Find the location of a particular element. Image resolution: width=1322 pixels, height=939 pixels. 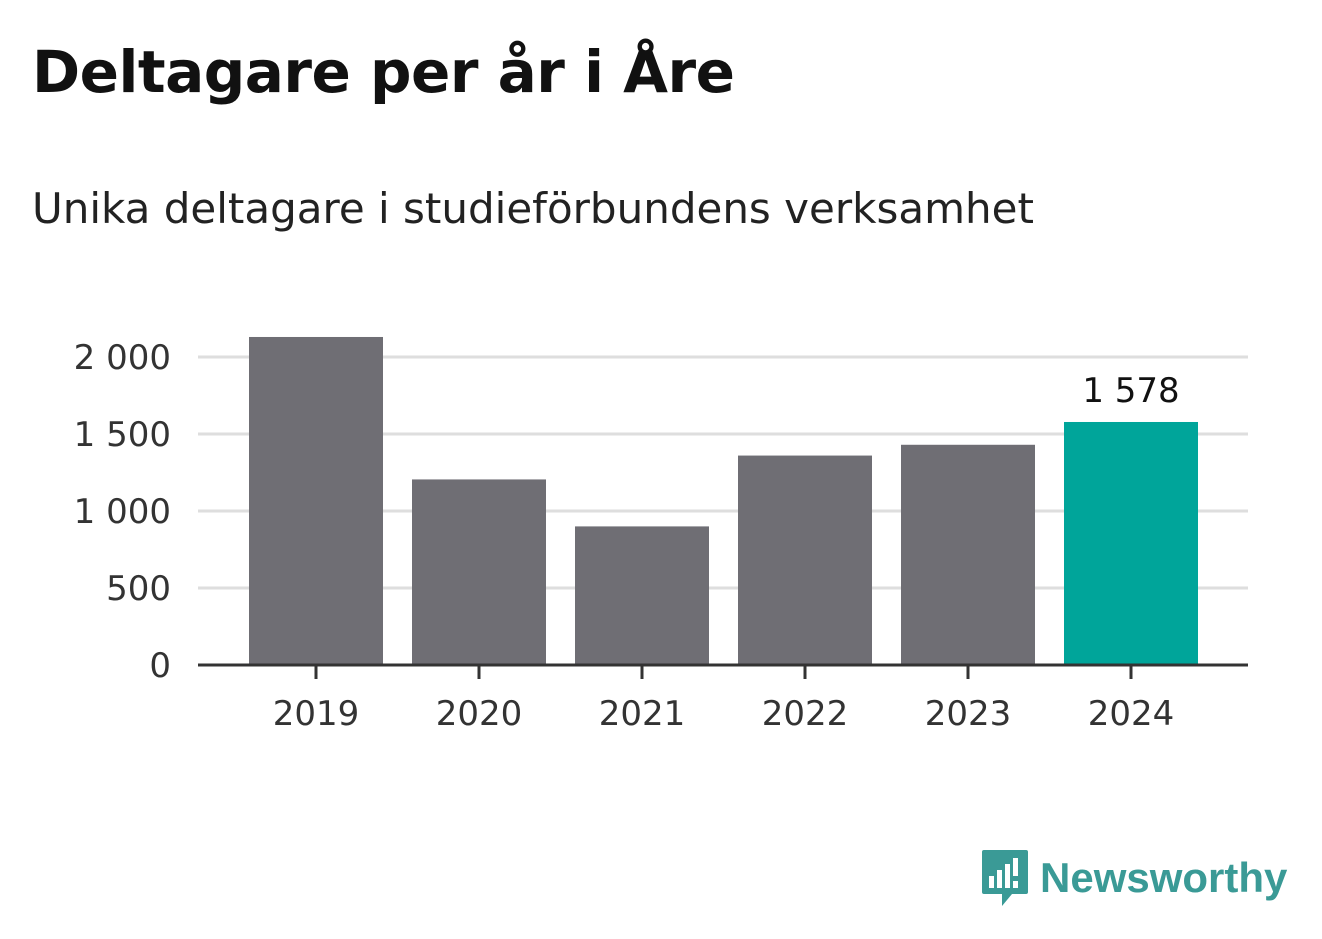

y-tick-label: 1 000 is located at coordinates (122, 512).